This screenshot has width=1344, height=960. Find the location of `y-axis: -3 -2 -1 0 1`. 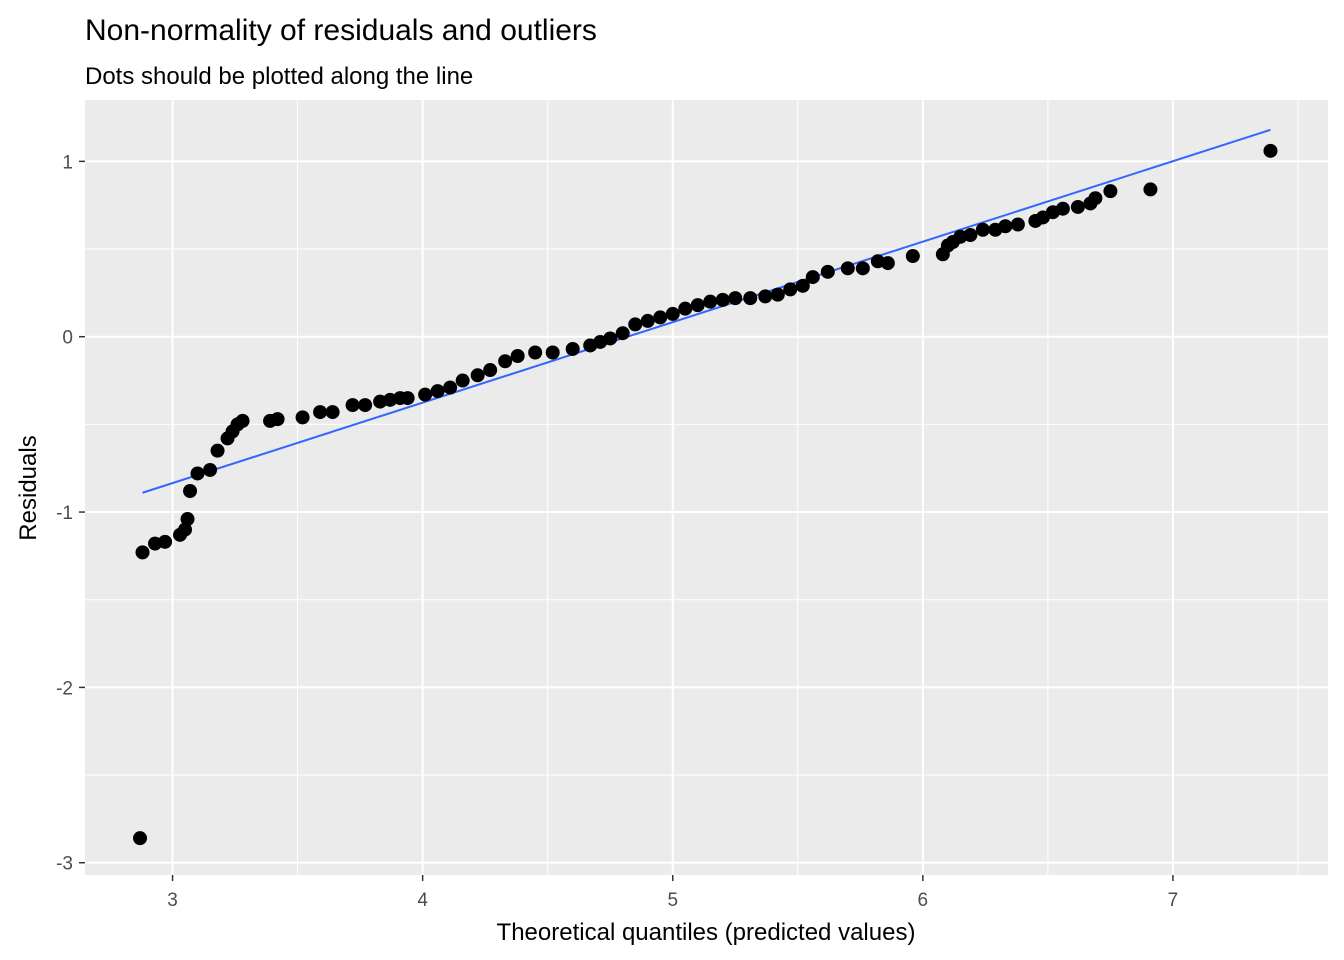

y-axis: -3 -2 -1 0 1 is located at coordinates (70, 513).